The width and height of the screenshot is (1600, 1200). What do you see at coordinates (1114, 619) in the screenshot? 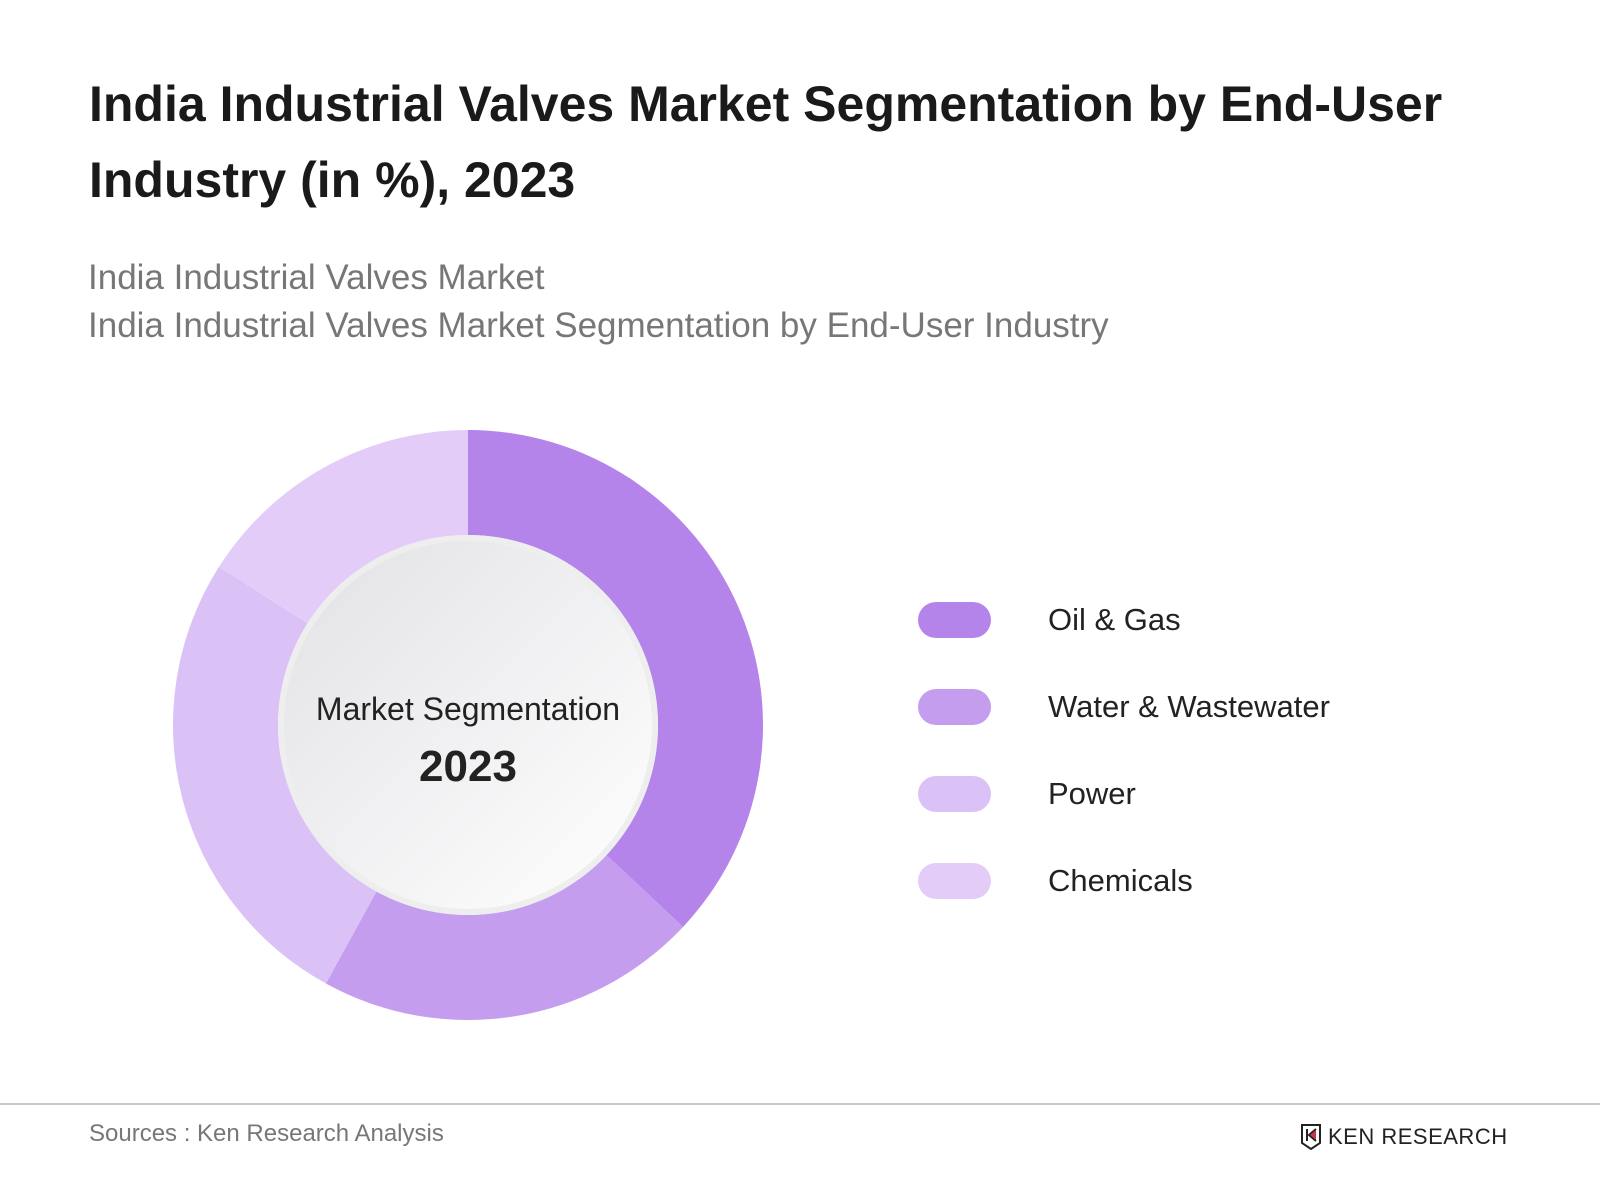
I see `legend-label: Oil & Gas` at bounding box center [1114, 619].